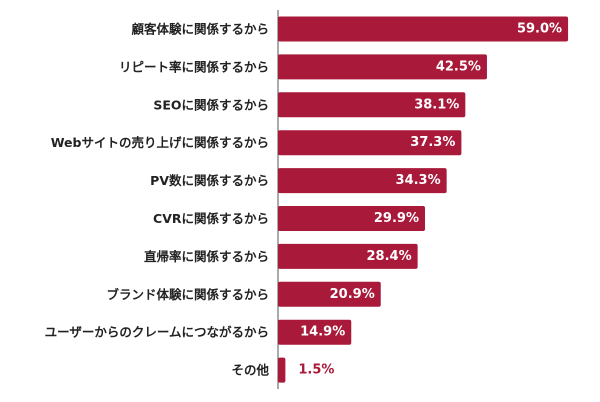  What do you see at coordinates (432, 142) in the screenshot?
I see `value-label: 37.3%` at bounding box center [432, 142].